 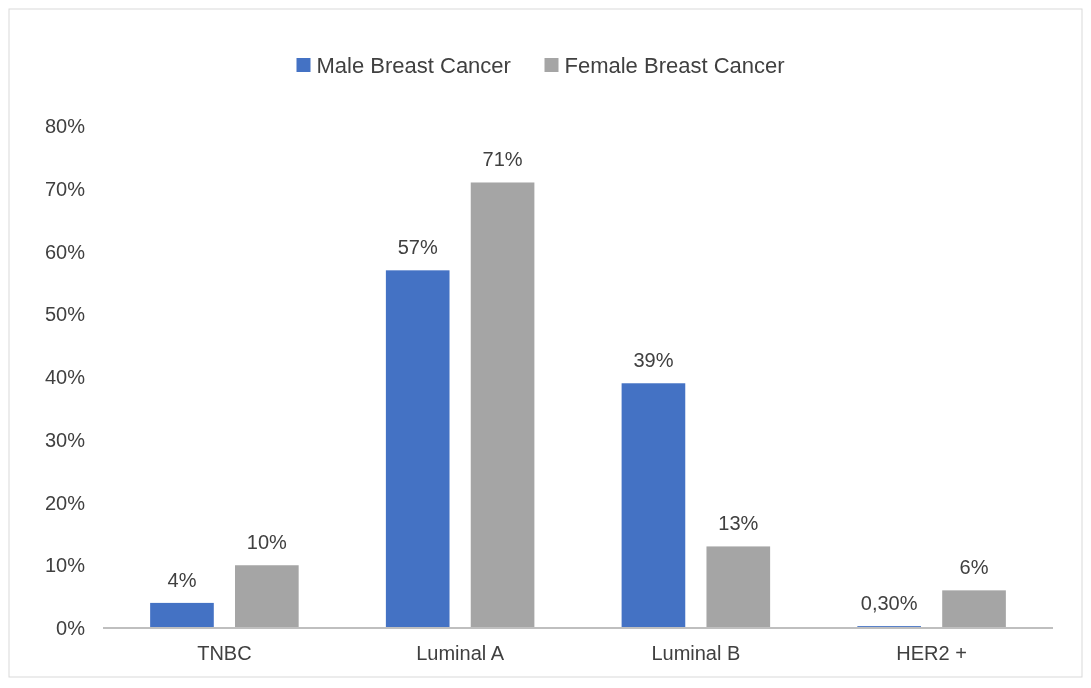 I want to click on data-label: 71%, so click(x=502, y=159).